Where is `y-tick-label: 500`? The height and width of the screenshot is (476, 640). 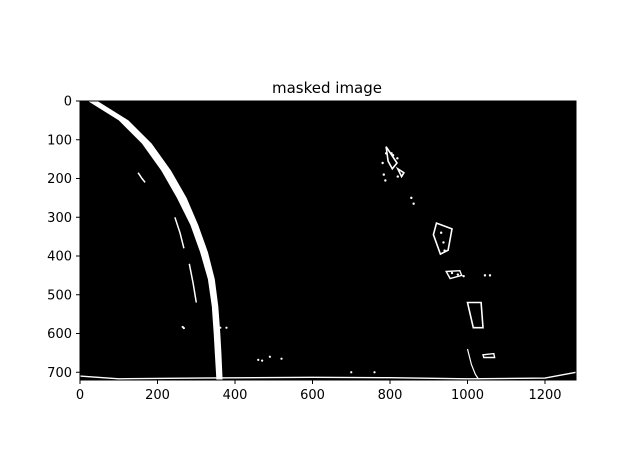
y-tick-label: 500 is located at coordinates (59, 295).